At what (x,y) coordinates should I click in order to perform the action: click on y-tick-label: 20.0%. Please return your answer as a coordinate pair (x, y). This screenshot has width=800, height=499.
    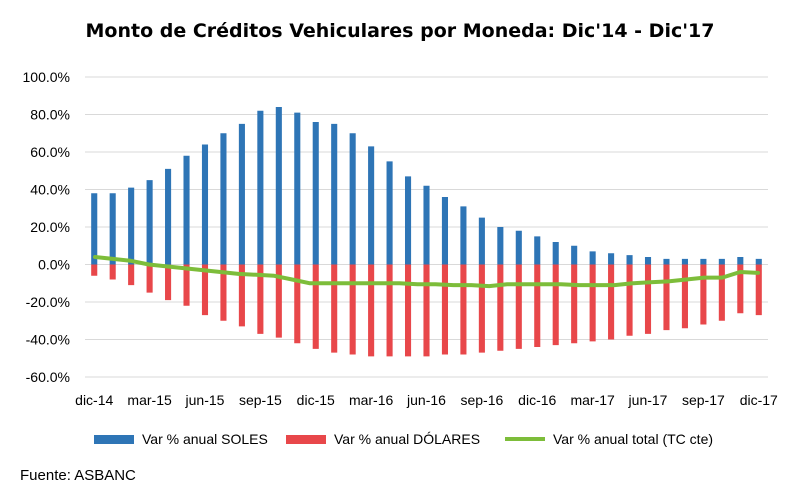
    Looking at the image, I should click on (50, 227).